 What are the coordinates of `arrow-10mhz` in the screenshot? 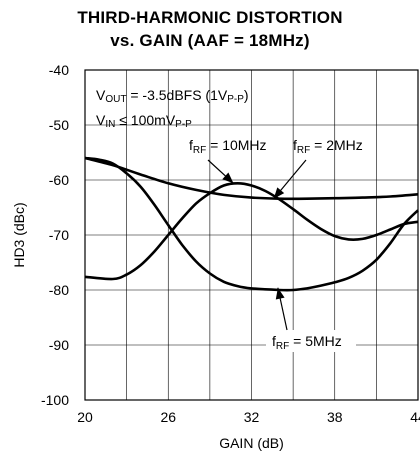 It's located at (220, 171).